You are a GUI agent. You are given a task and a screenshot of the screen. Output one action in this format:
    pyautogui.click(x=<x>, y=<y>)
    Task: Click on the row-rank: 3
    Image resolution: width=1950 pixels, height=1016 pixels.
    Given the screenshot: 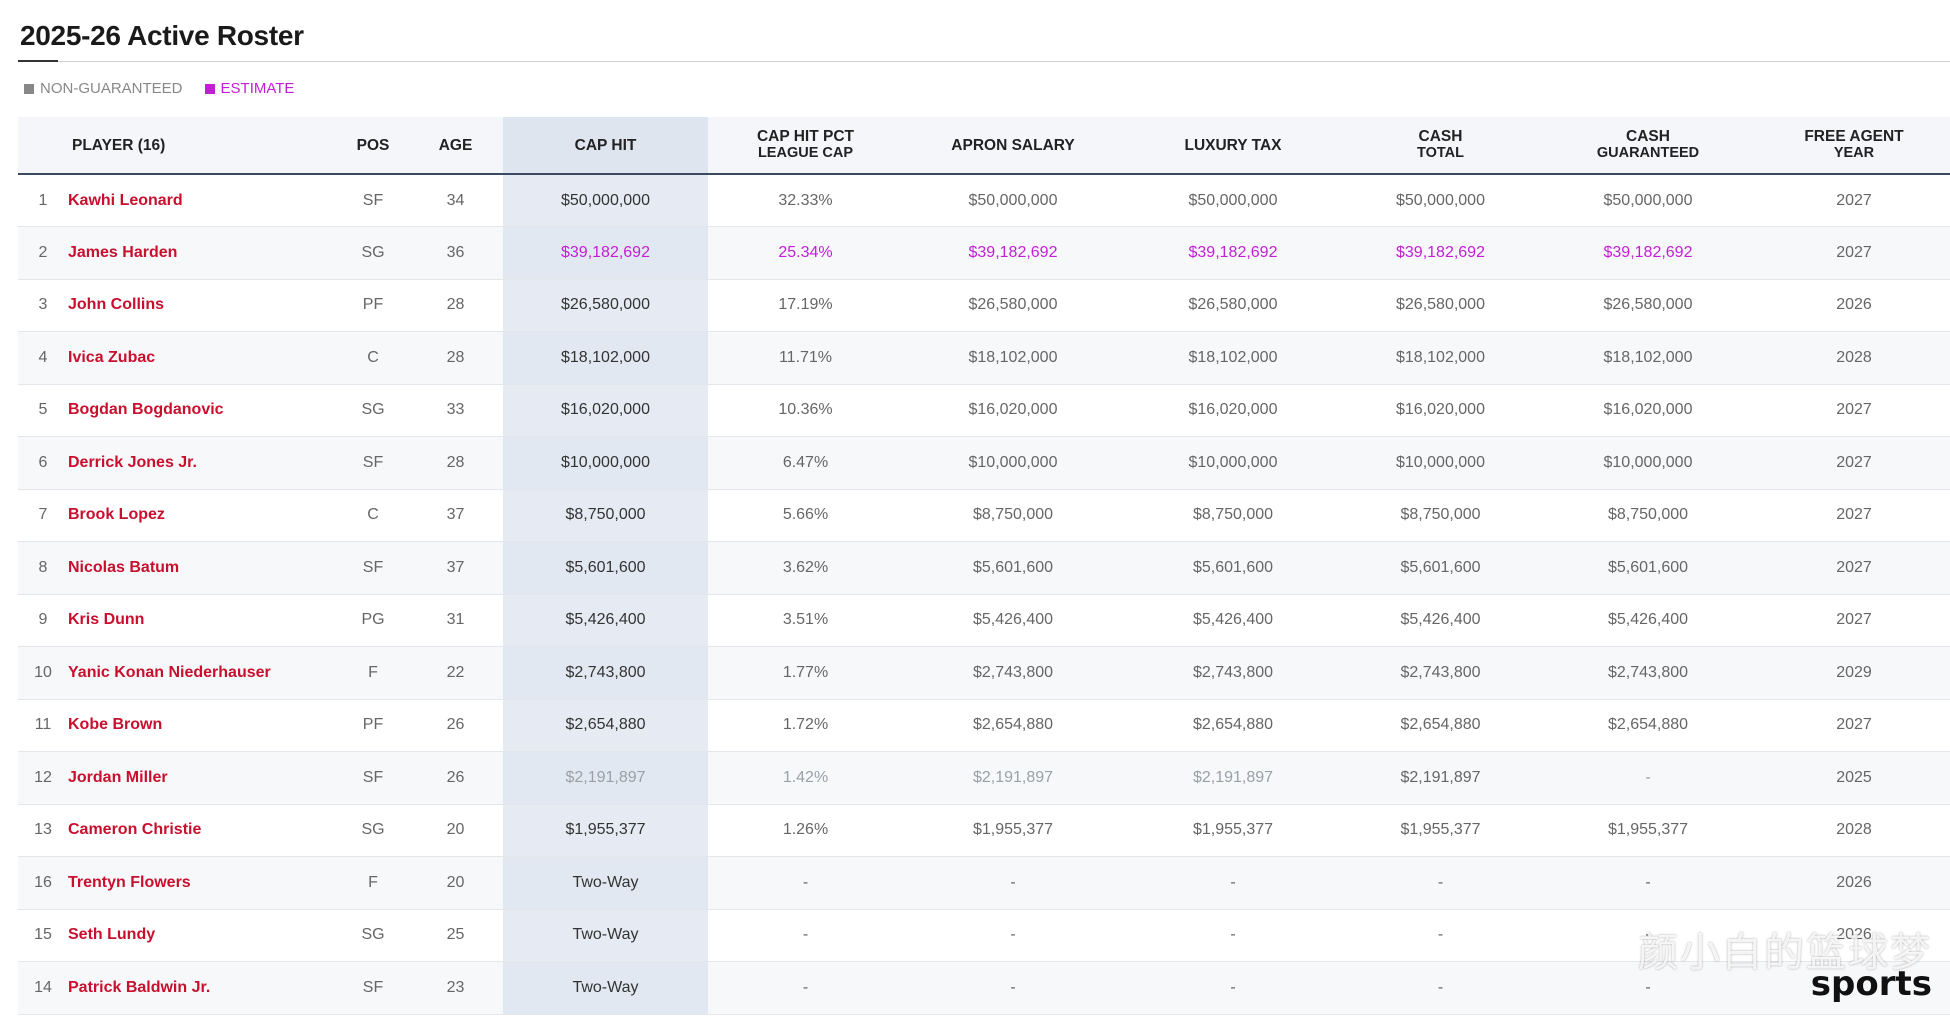 What is the action you would take?
    pyautogui.click(x=43, y=305)
    